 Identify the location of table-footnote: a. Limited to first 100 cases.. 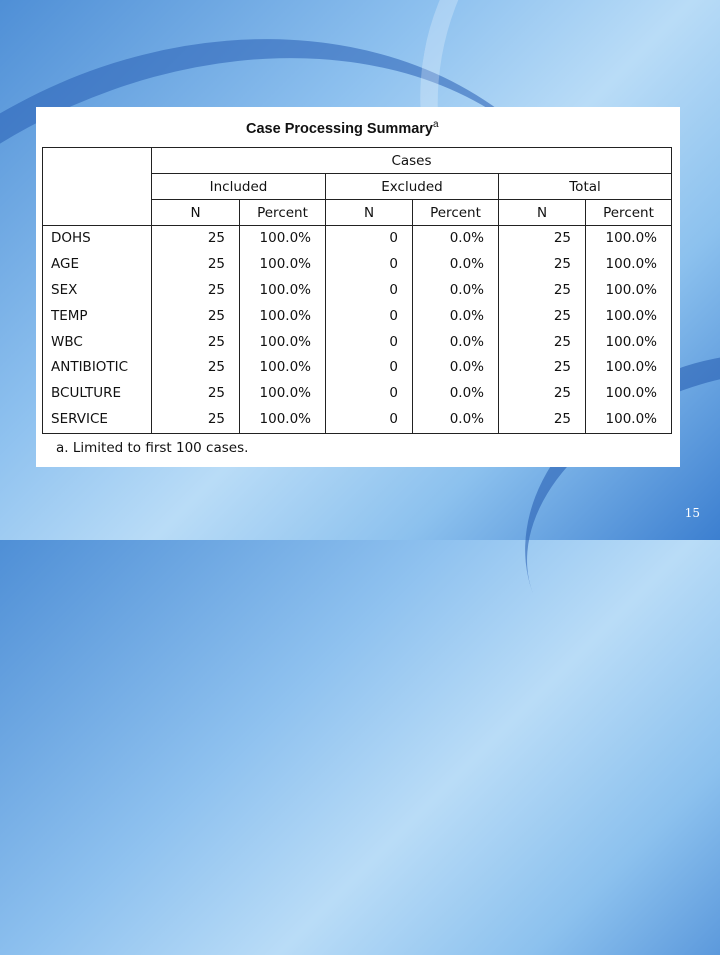
(152, 448).